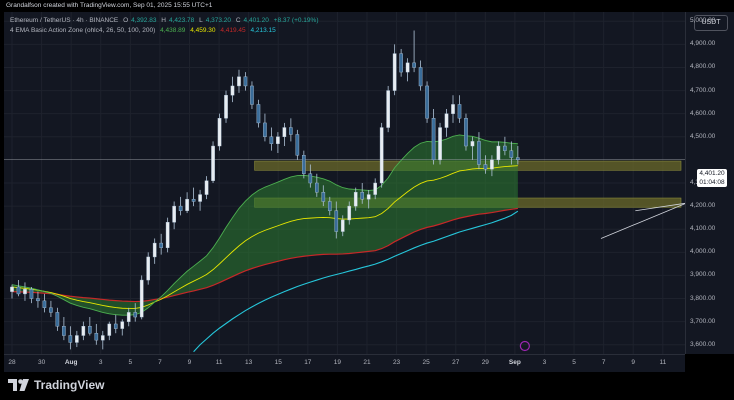 Image resolution: width=734 pixels, height=400 pixels. I want to click on time-tick-label: 5, so click(130, 362).